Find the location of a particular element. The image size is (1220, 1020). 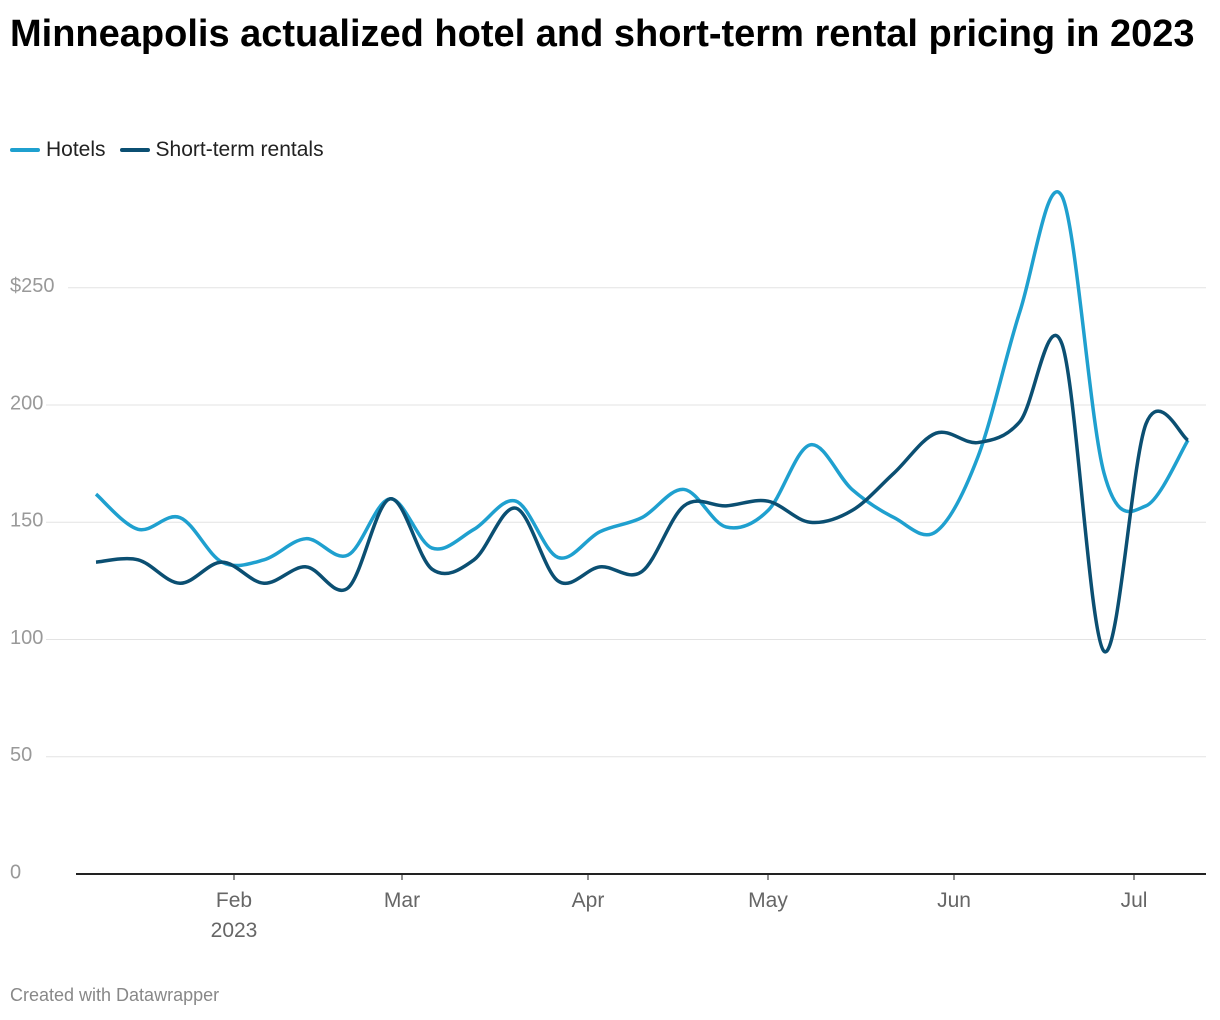

x-tick-label: Jun is located at coordinates (954, 900).